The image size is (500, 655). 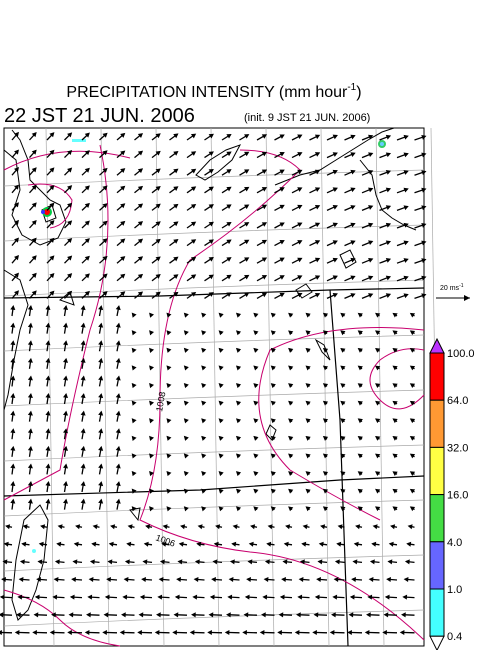 I want to click on colorbar-label: 100.0, so click(x=461, y=354).